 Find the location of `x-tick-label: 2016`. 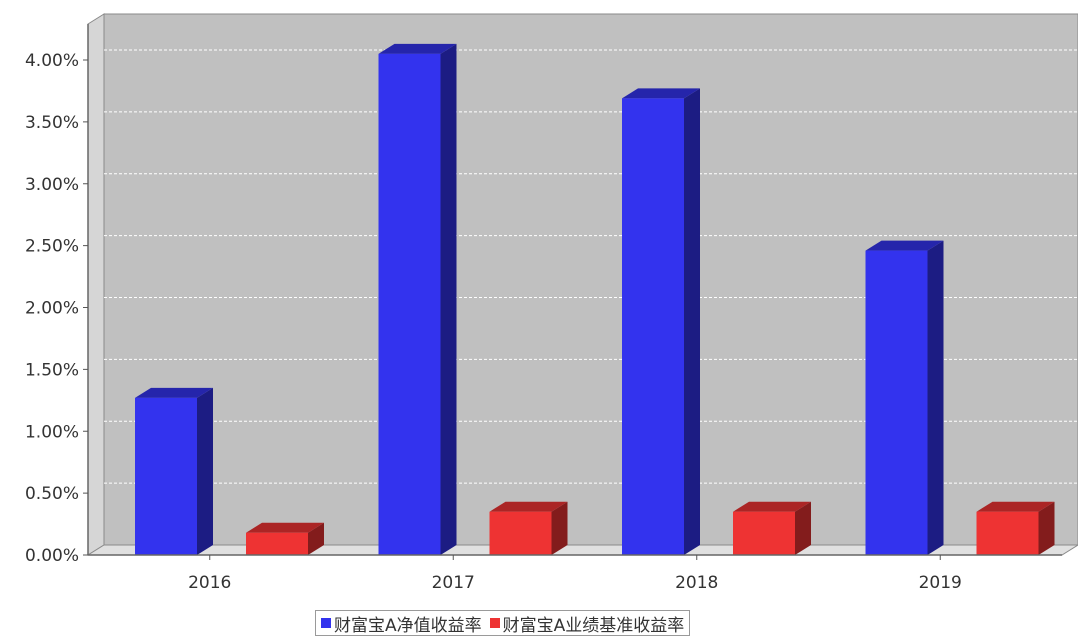

x-tick-label: 2016 is located at coordinates (209, 583).